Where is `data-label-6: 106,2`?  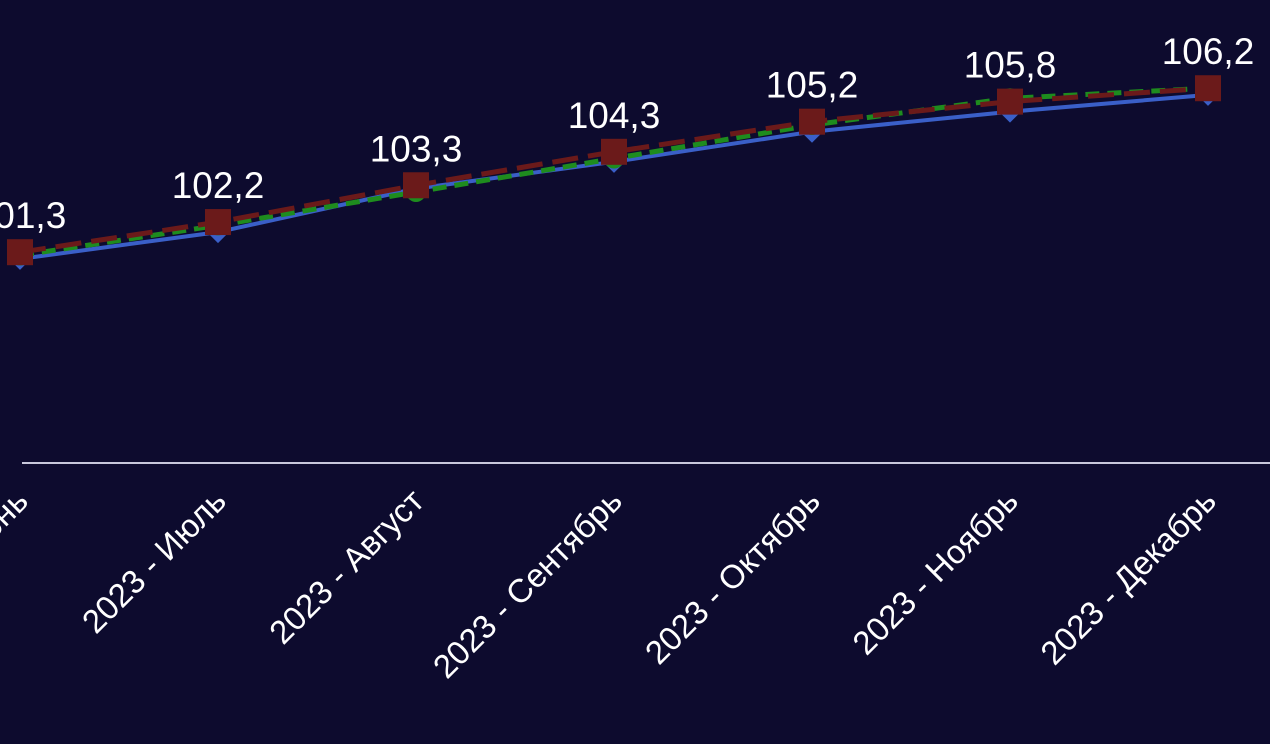
data-label-6: 106,2 is located at coordinates (1208, 51).